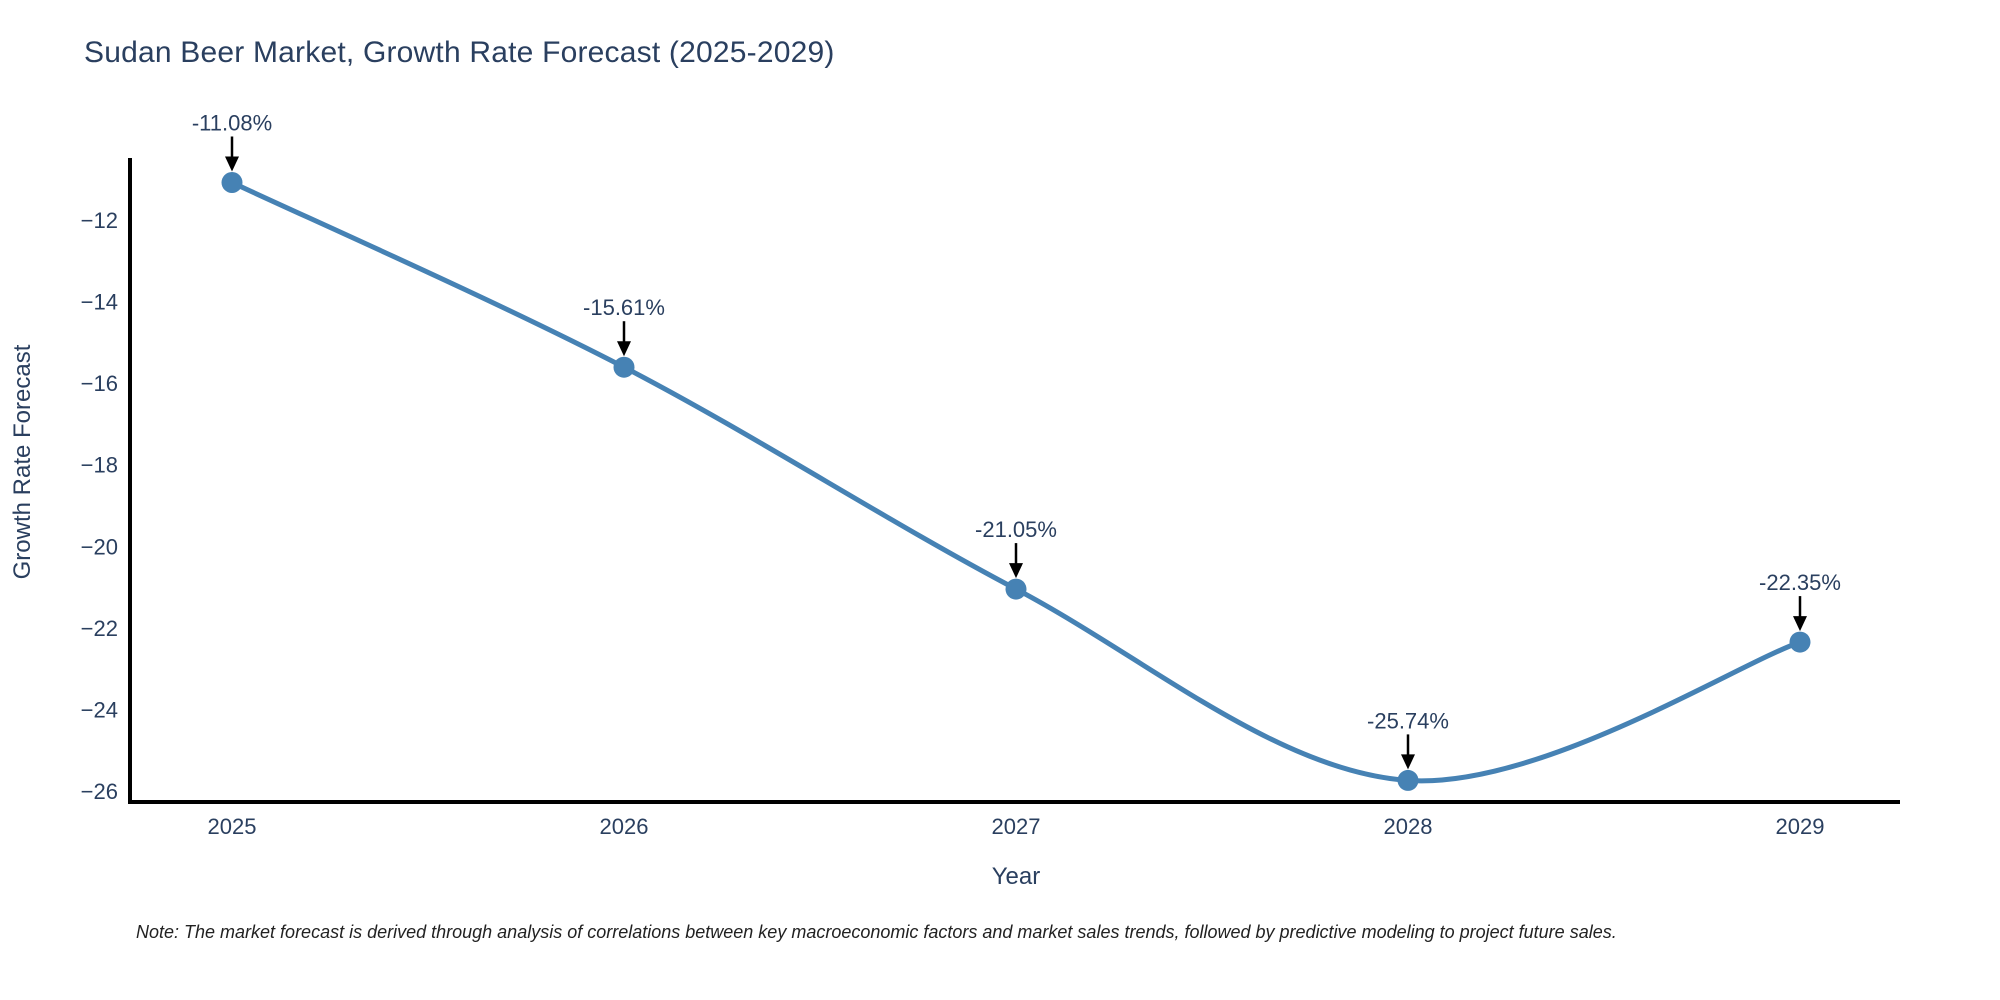 This screenshot has height=1000, width=2000. I want to click on y-tick-label: −18, so click(99, 465).